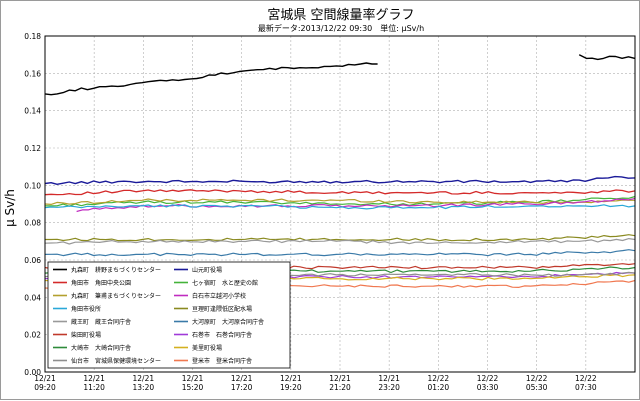 The image size is (640, 401). I want to click on y-tick-label: 0.16, so click(32, 73).